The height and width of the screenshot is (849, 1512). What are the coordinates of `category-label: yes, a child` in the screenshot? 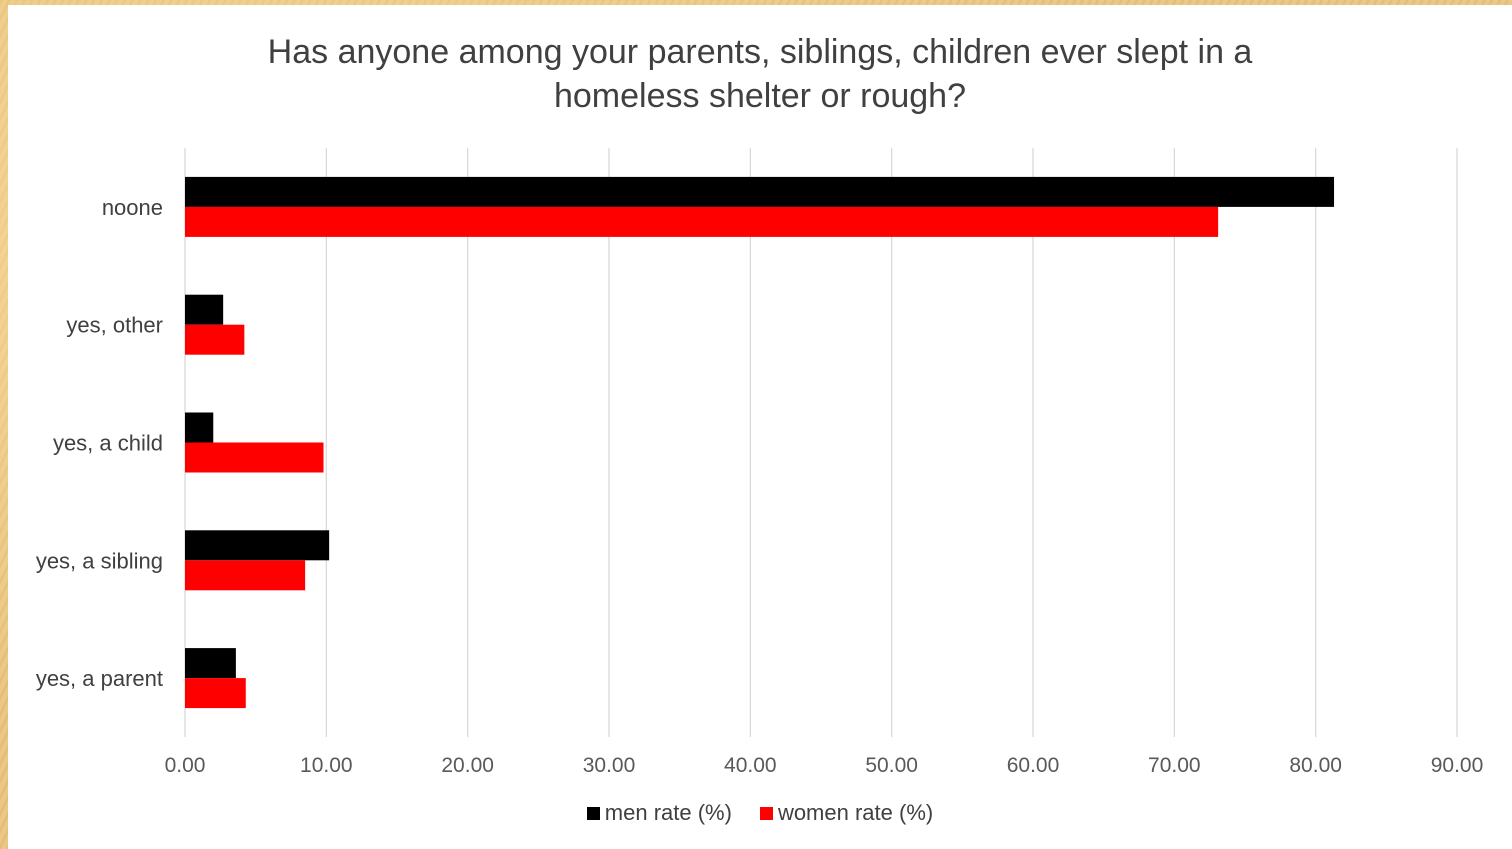 It's located at (108, 443).